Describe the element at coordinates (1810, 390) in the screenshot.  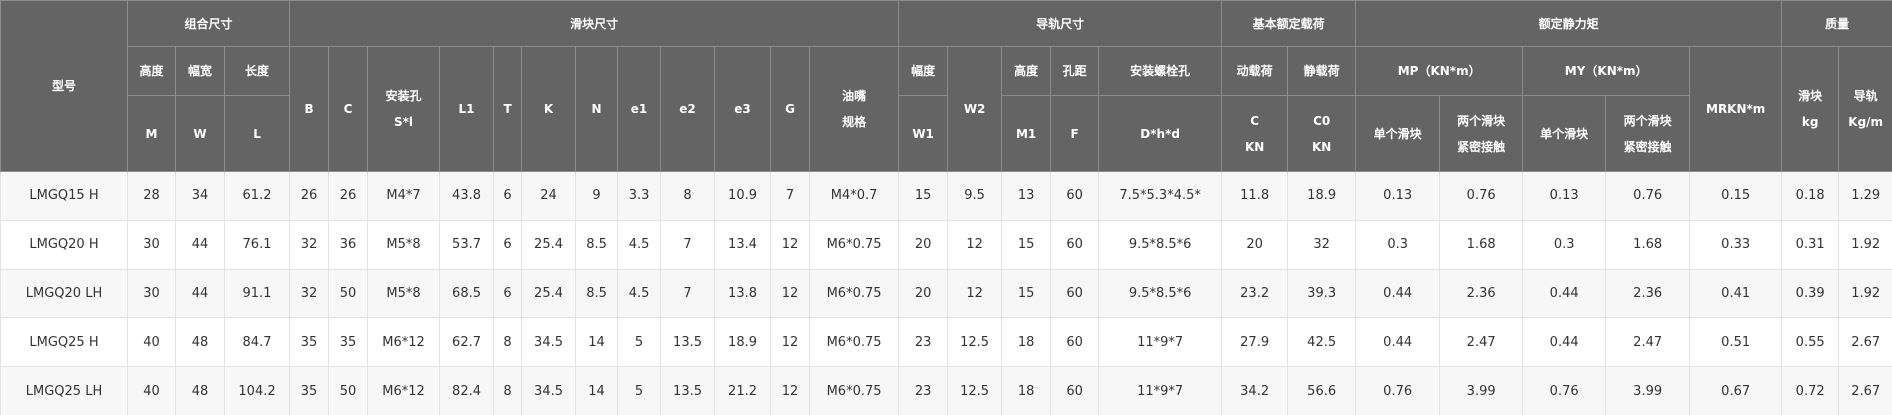
I see `value-cell: 0.72` at that location.